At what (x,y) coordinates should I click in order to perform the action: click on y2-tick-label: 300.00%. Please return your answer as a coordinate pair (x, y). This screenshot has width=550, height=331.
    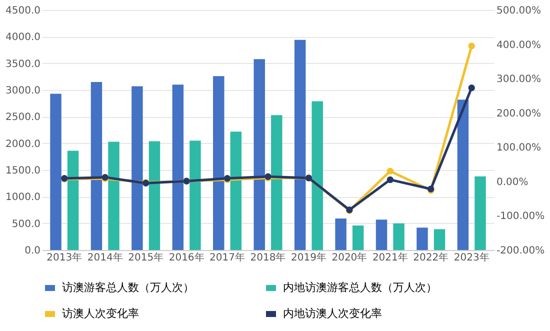
    Looking at the image, I should click on (518, 80).